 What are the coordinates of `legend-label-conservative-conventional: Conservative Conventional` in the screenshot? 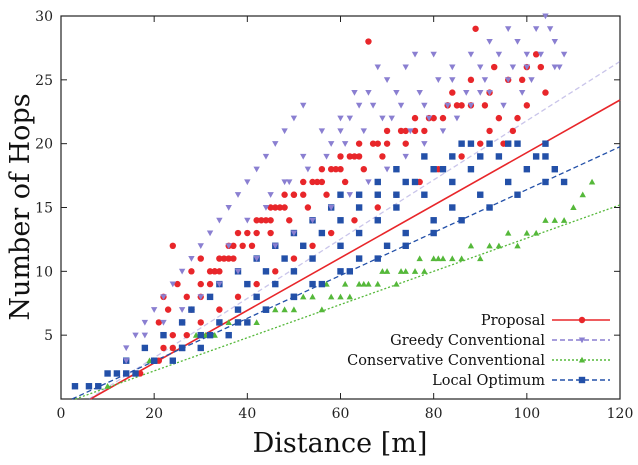 It's located at (446, 361).